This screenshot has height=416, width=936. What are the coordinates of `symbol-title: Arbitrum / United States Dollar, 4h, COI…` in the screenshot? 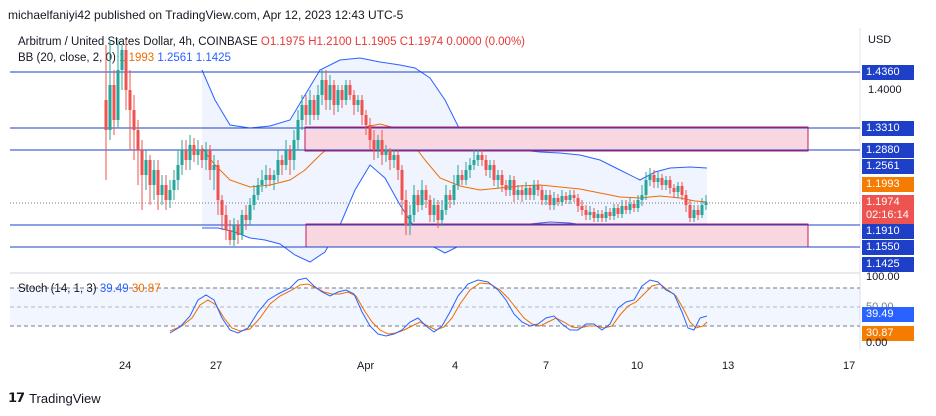 It's located at (138, 42).